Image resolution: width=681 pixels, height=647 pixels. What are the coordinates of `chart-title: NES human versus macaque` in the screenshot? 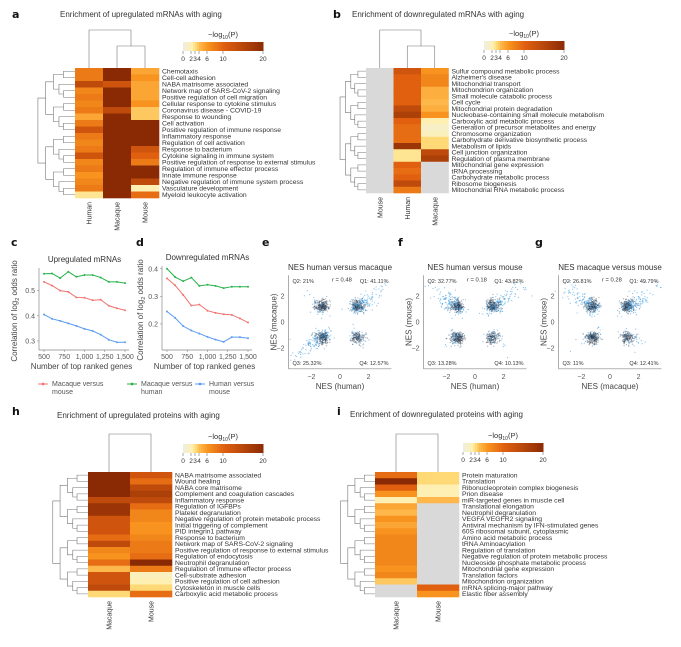 It's located at (340, 267).